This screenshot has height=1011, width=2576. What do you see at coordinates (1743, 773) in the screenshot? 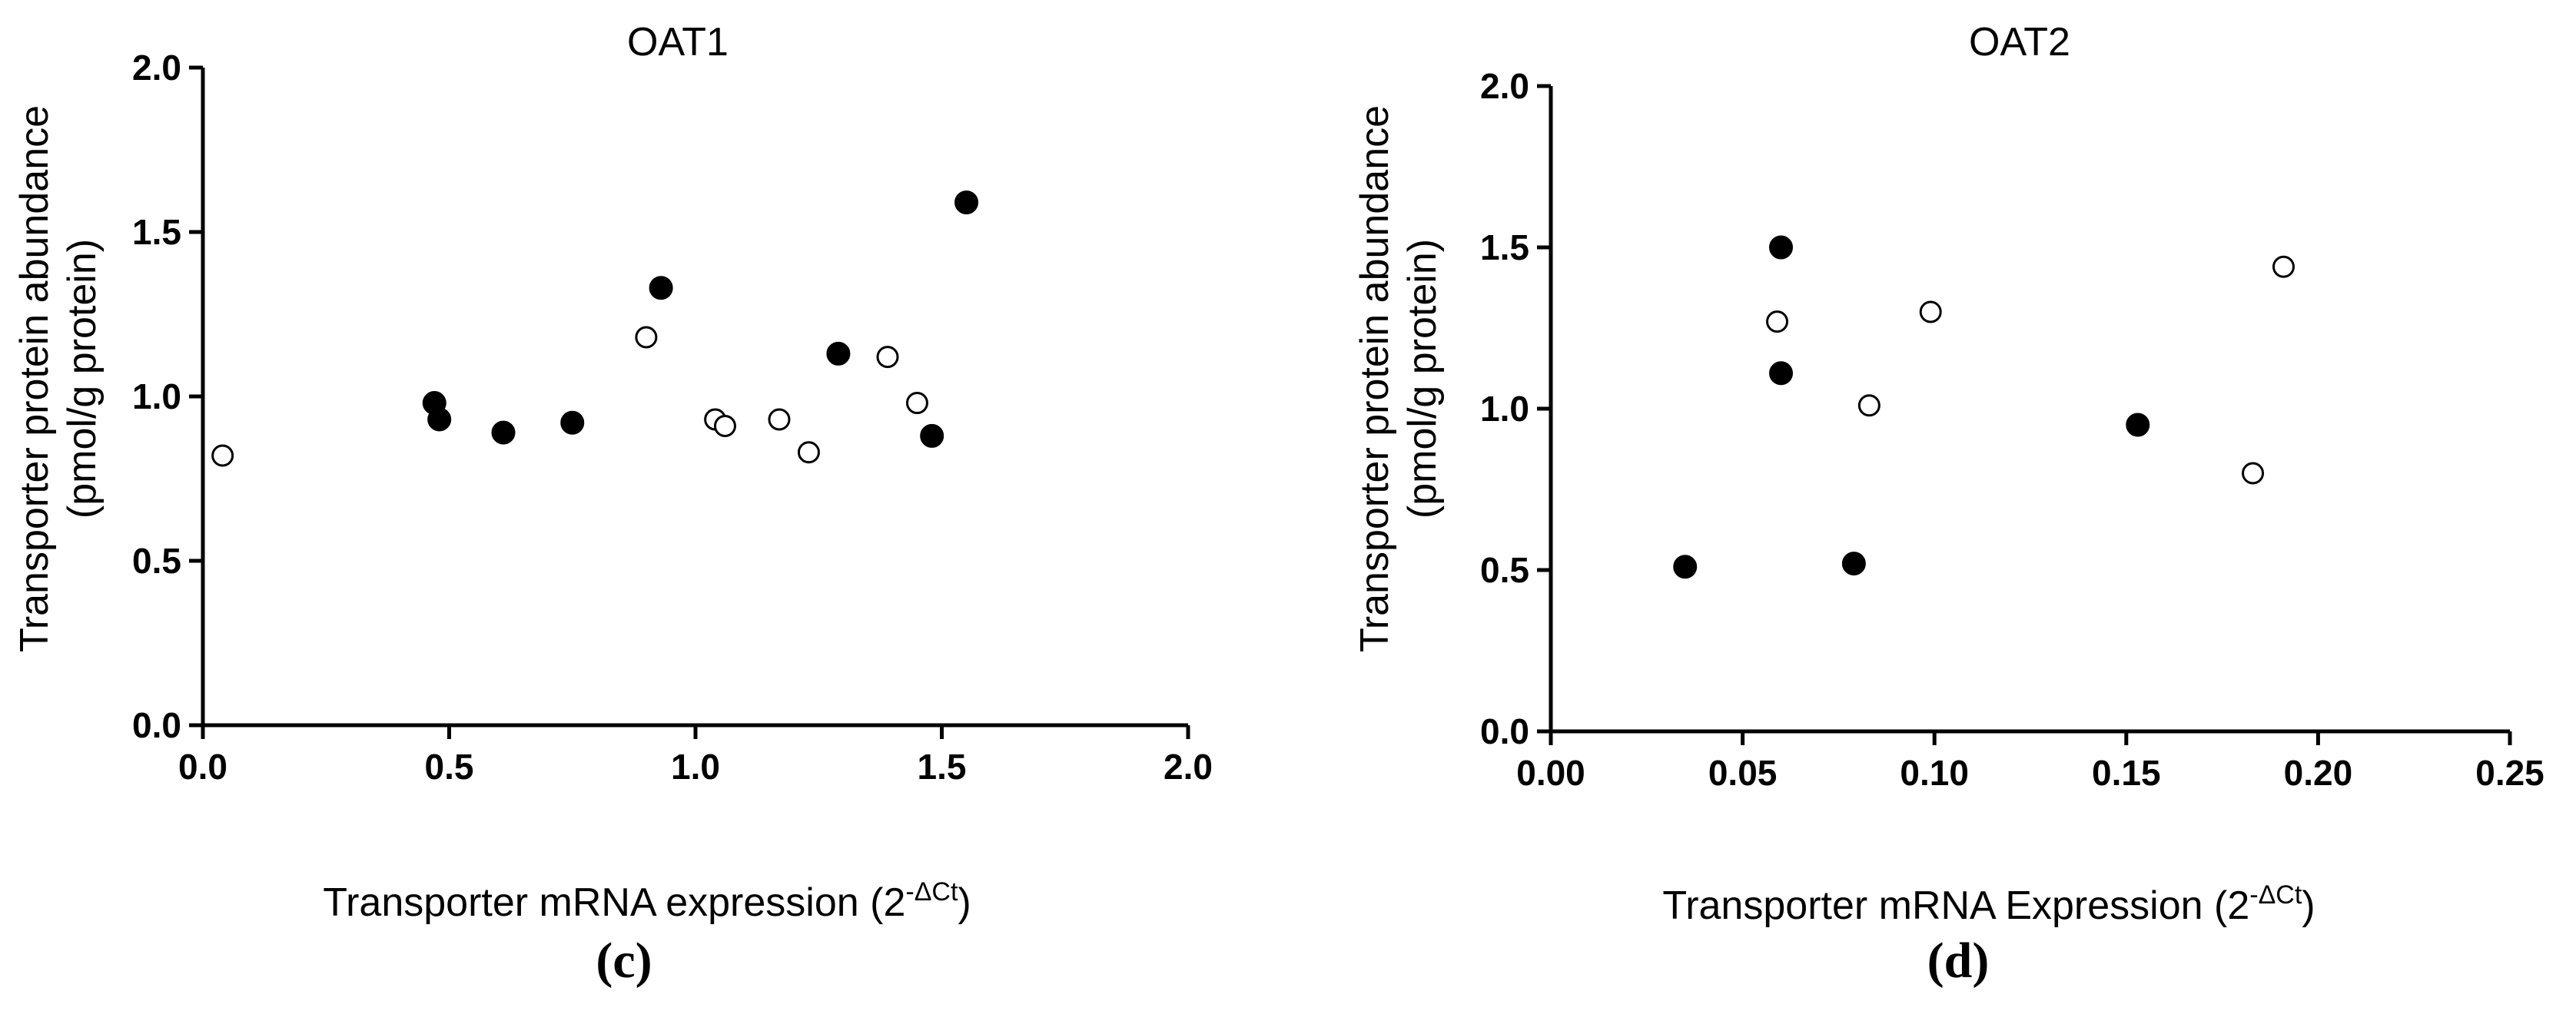
I see `x-tick-label: 0.05` at bounding box center [1743, 773].